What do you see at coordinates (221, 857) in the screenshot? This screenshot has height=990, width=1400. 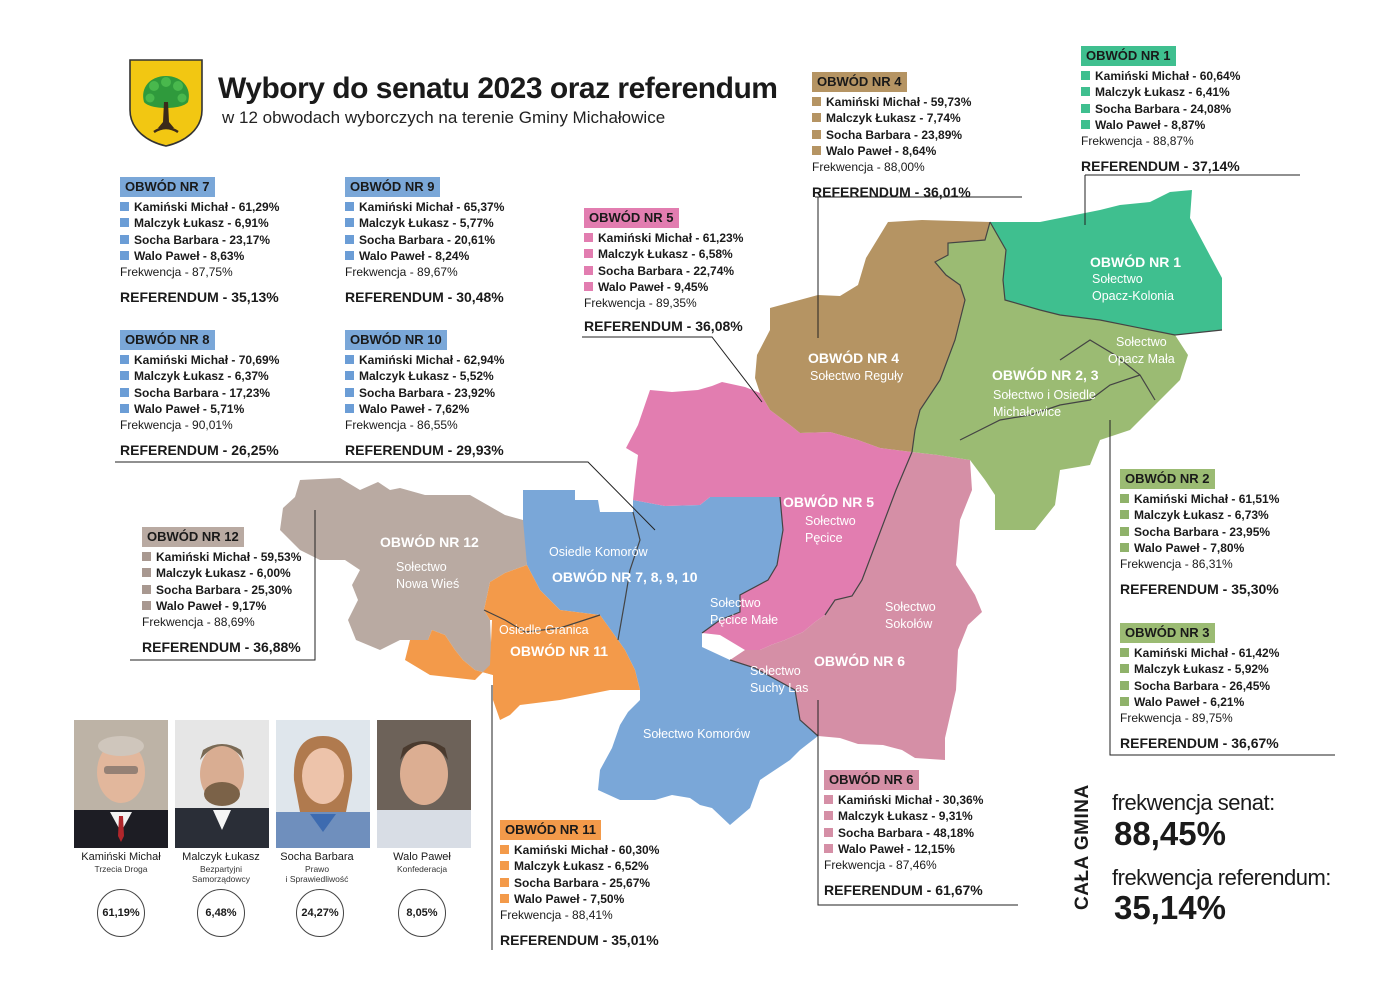 I see `candidate-name: Malczyk Łukasz` at bounding box center [221, 857].